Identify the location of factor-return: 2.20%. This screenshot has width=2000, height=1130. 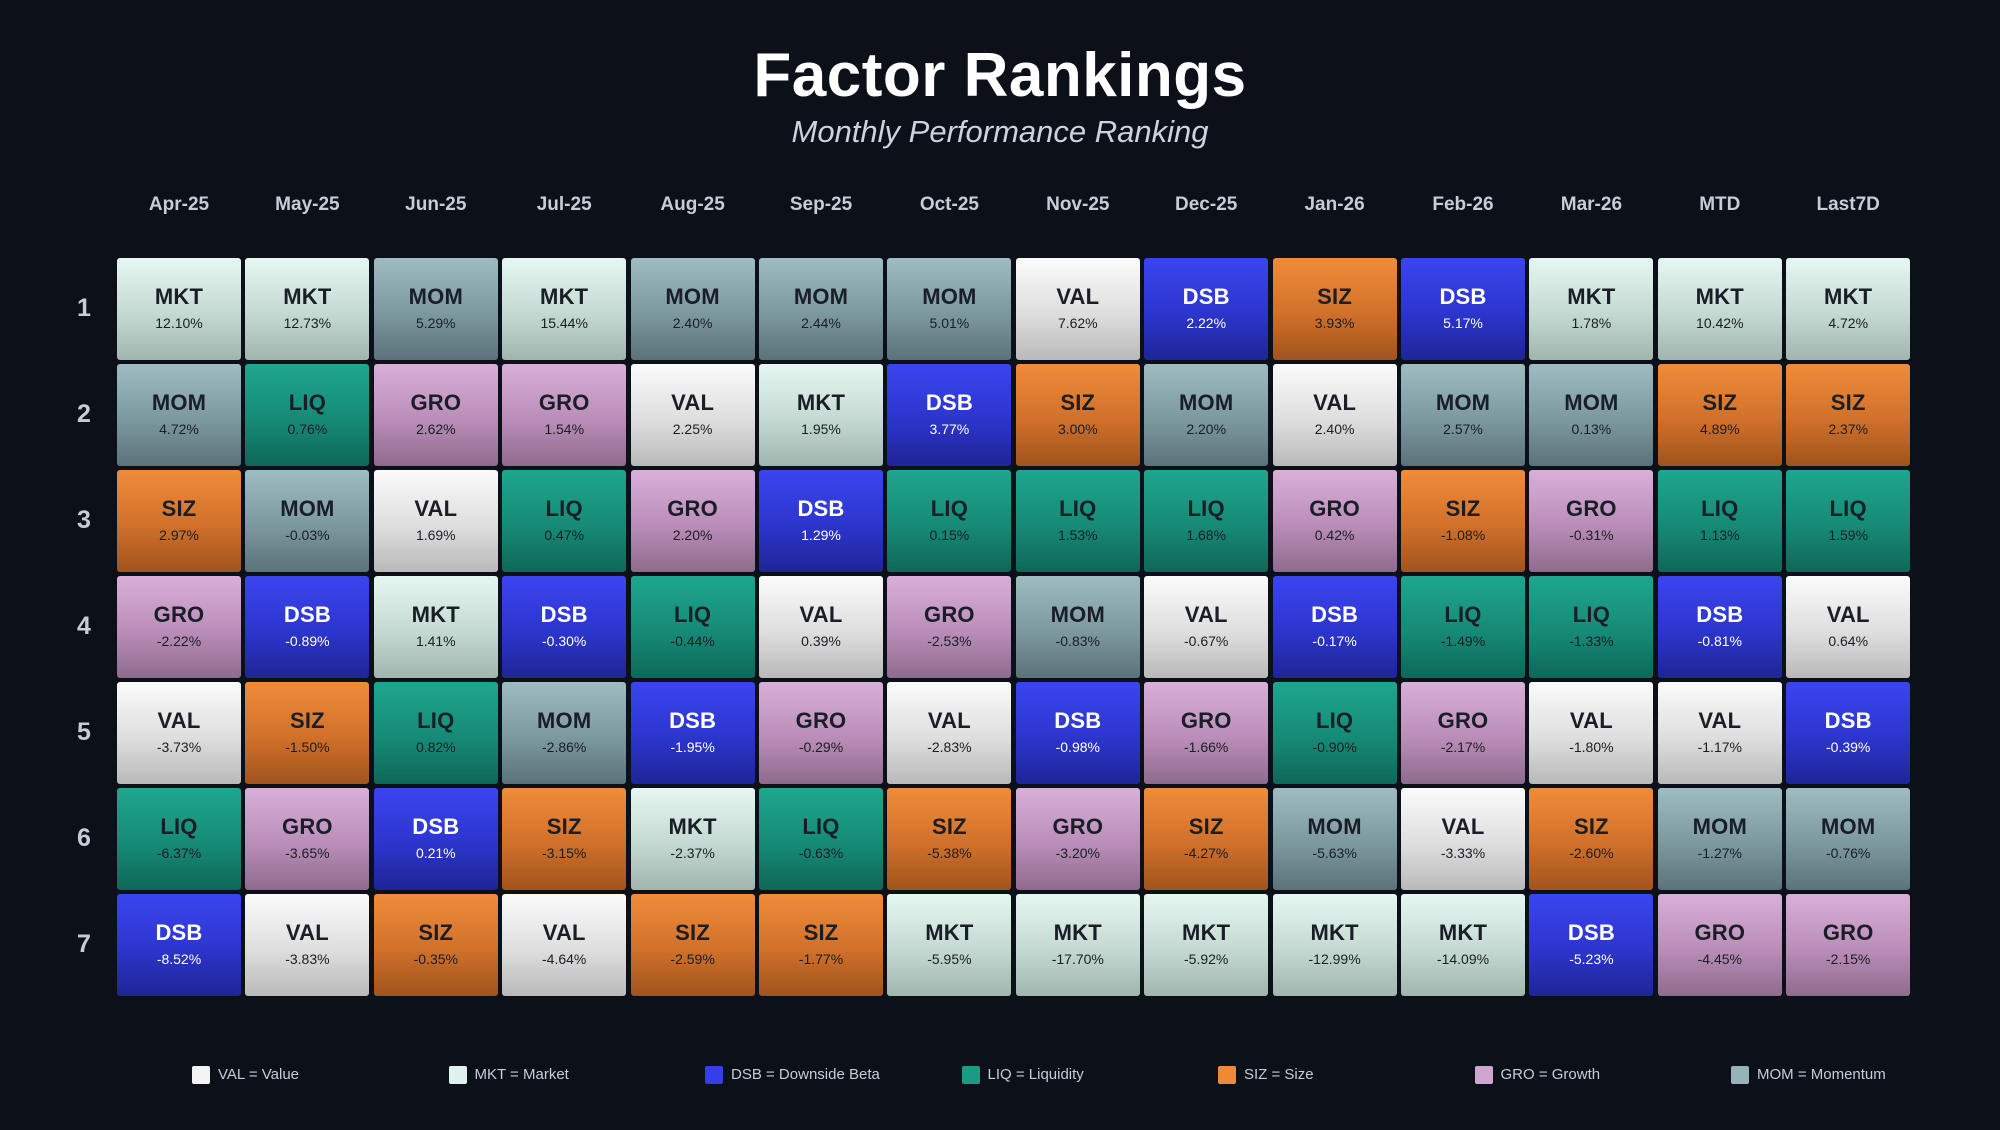
(1206, 429).